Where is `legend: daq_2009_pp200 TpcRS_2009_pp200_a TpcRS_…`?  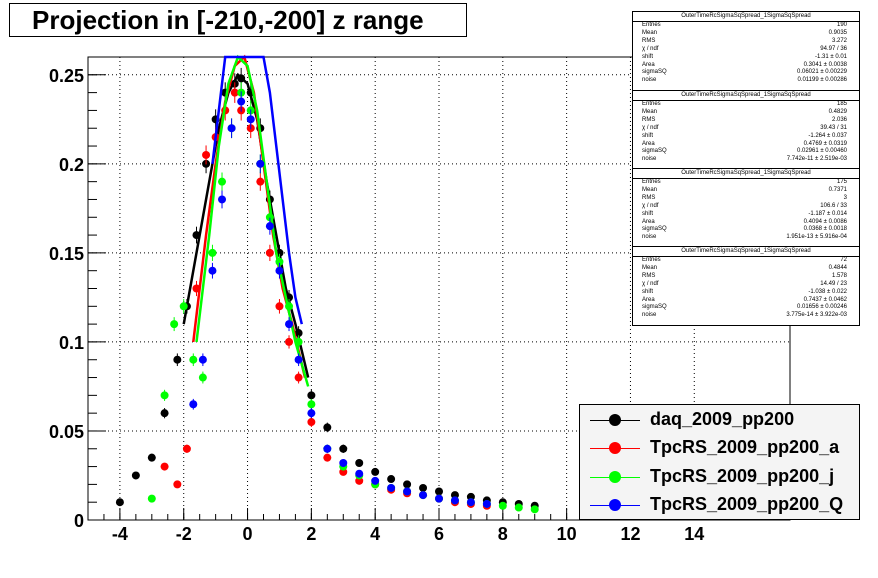 legend: daq_2009_pp200 TpcRS_2009_pp200_a TpcRS_… is located at coordinates (719, 462).